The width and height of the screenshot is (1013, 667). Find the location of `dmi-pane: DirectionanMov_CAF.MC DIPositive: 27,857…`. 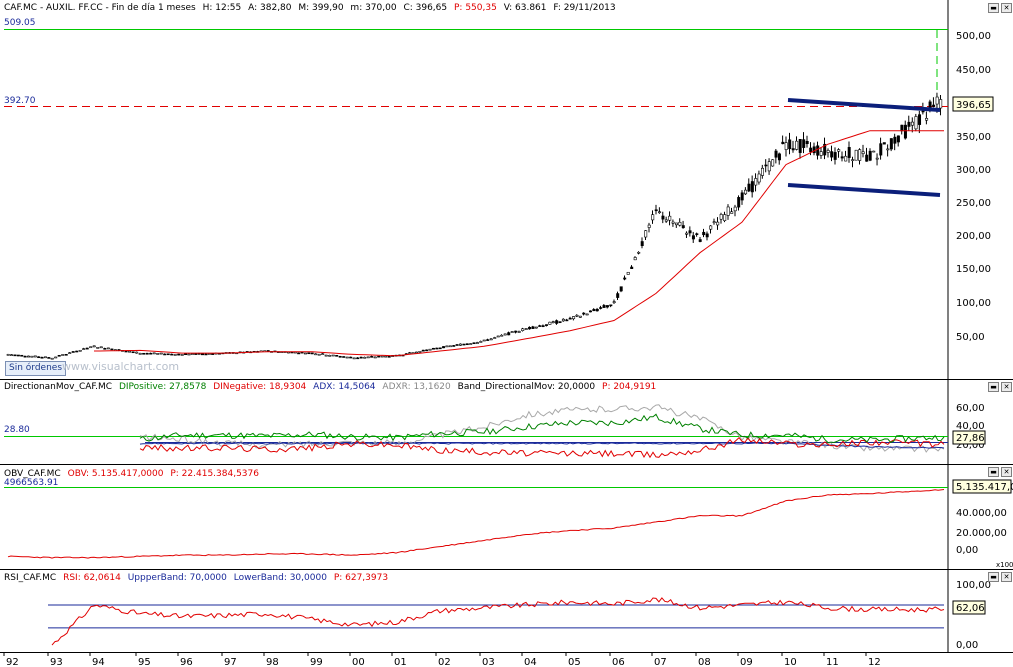

dmi-pane: DirectionanMov_CAF.MC DIPositive: 27,857… is located at coordinates (506, 422).